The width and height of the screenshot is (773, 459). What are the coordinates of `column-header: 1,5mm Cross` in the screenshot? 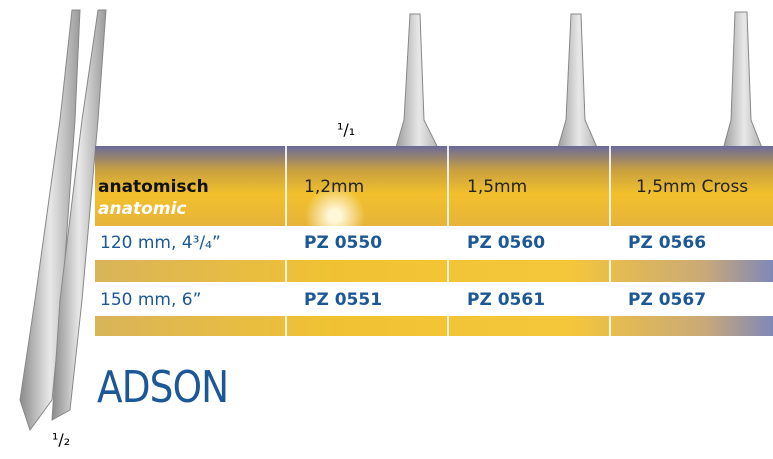 It's located at (692, 187).